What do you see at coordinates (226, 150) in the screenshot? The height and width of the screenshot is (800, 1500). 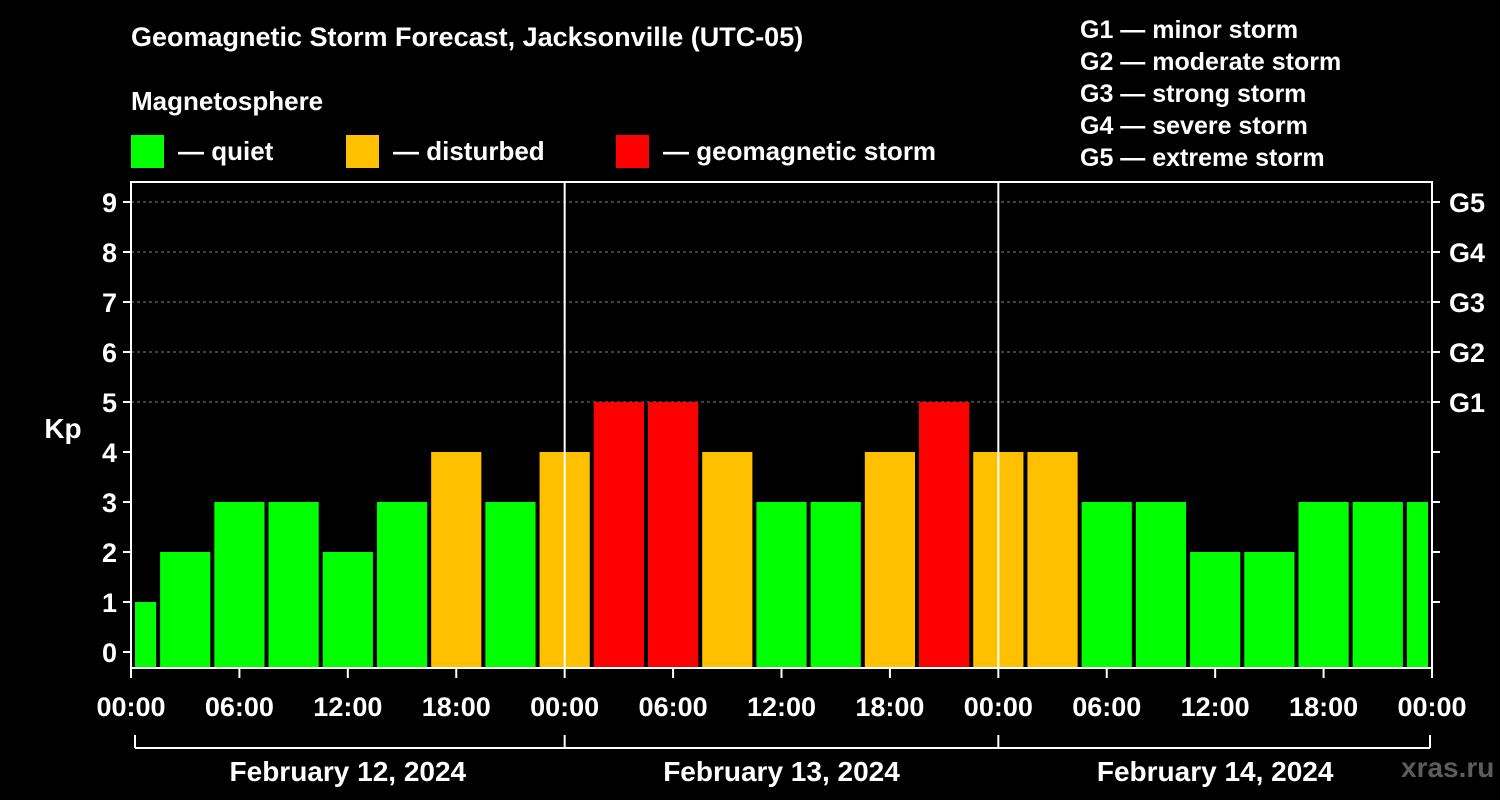 I see `legend-label-quiet: — quiet` at bounding box center [226, 150].